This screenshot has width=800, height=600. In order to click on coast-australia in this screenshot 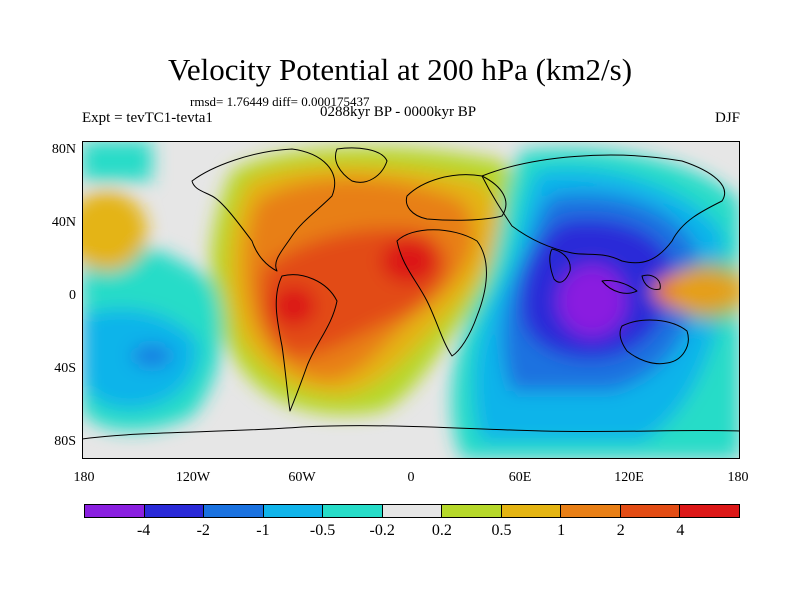, I will do `click(654, 342)`.